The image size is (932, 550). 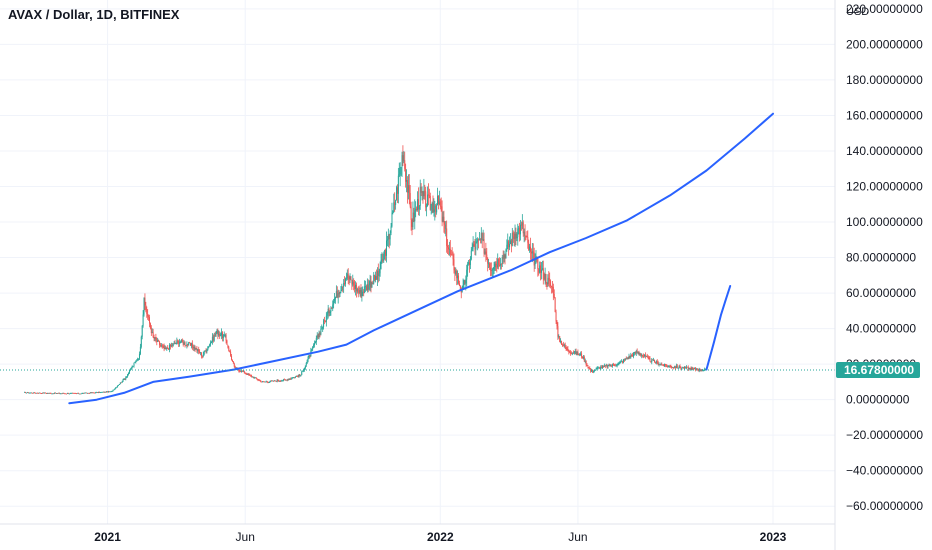 What do you see at coordinates (884, 151) in the screenshot?
I see `y-tick-label: 140.00000000` at bounding box center [884, 151].